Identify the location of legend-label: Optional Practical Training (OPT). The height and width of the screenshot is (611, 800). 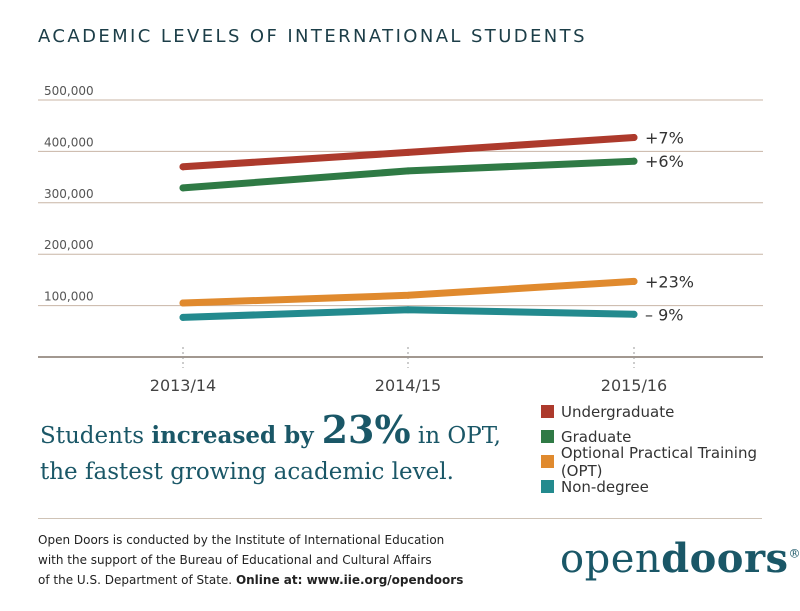
(658, 461).